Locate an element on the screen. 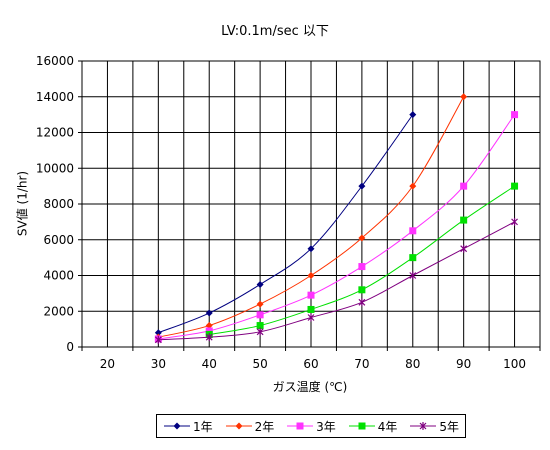 The image size is (550, 450). x-tick-label: 30 is located at coordinates (158, 364).